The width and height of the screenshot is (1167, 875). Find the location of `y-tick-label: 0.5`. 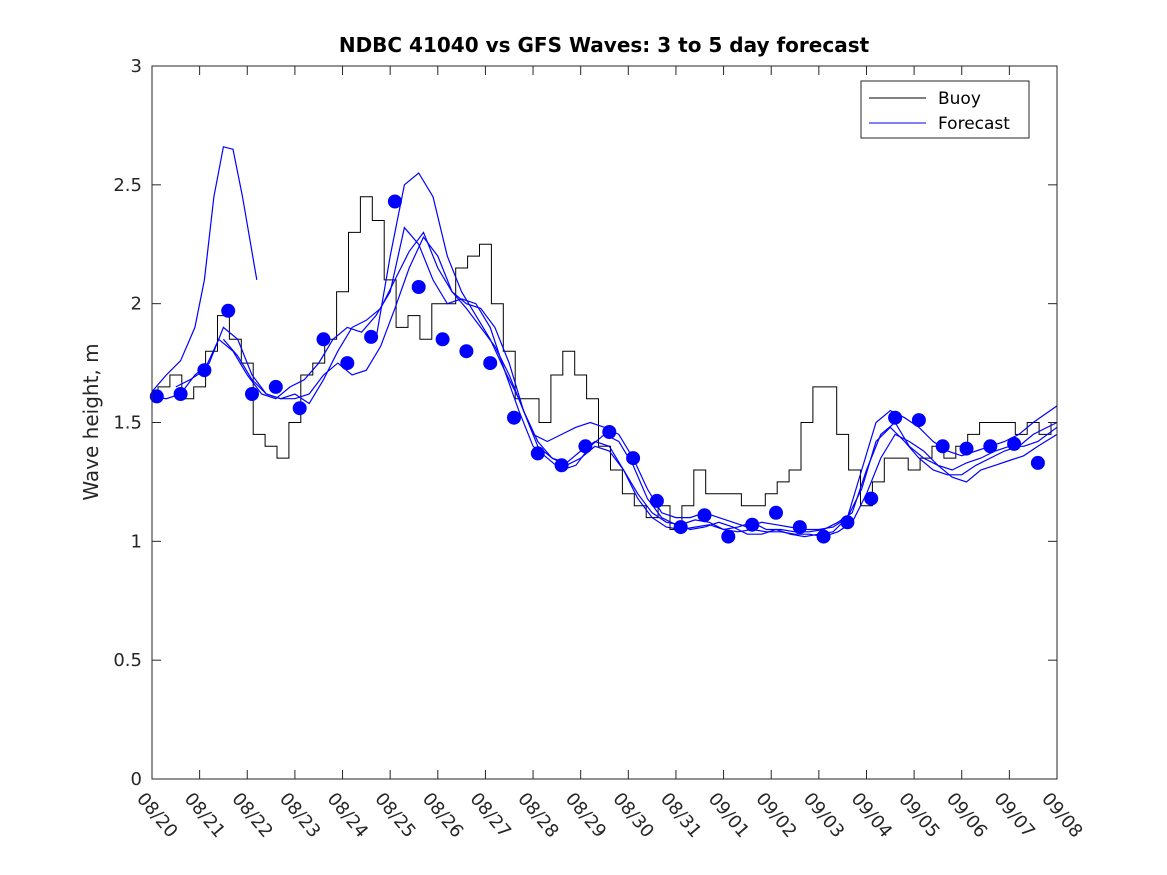

y-tick-label: 0.5 is located at coordinates (127, 660).